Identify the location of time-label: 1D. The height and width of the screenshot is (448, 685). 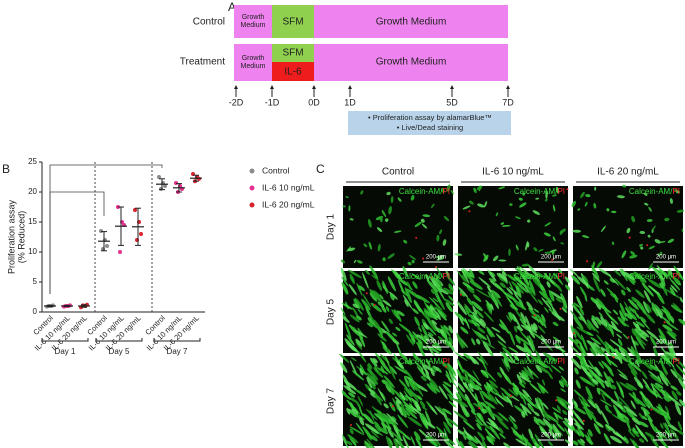
(350, 102).